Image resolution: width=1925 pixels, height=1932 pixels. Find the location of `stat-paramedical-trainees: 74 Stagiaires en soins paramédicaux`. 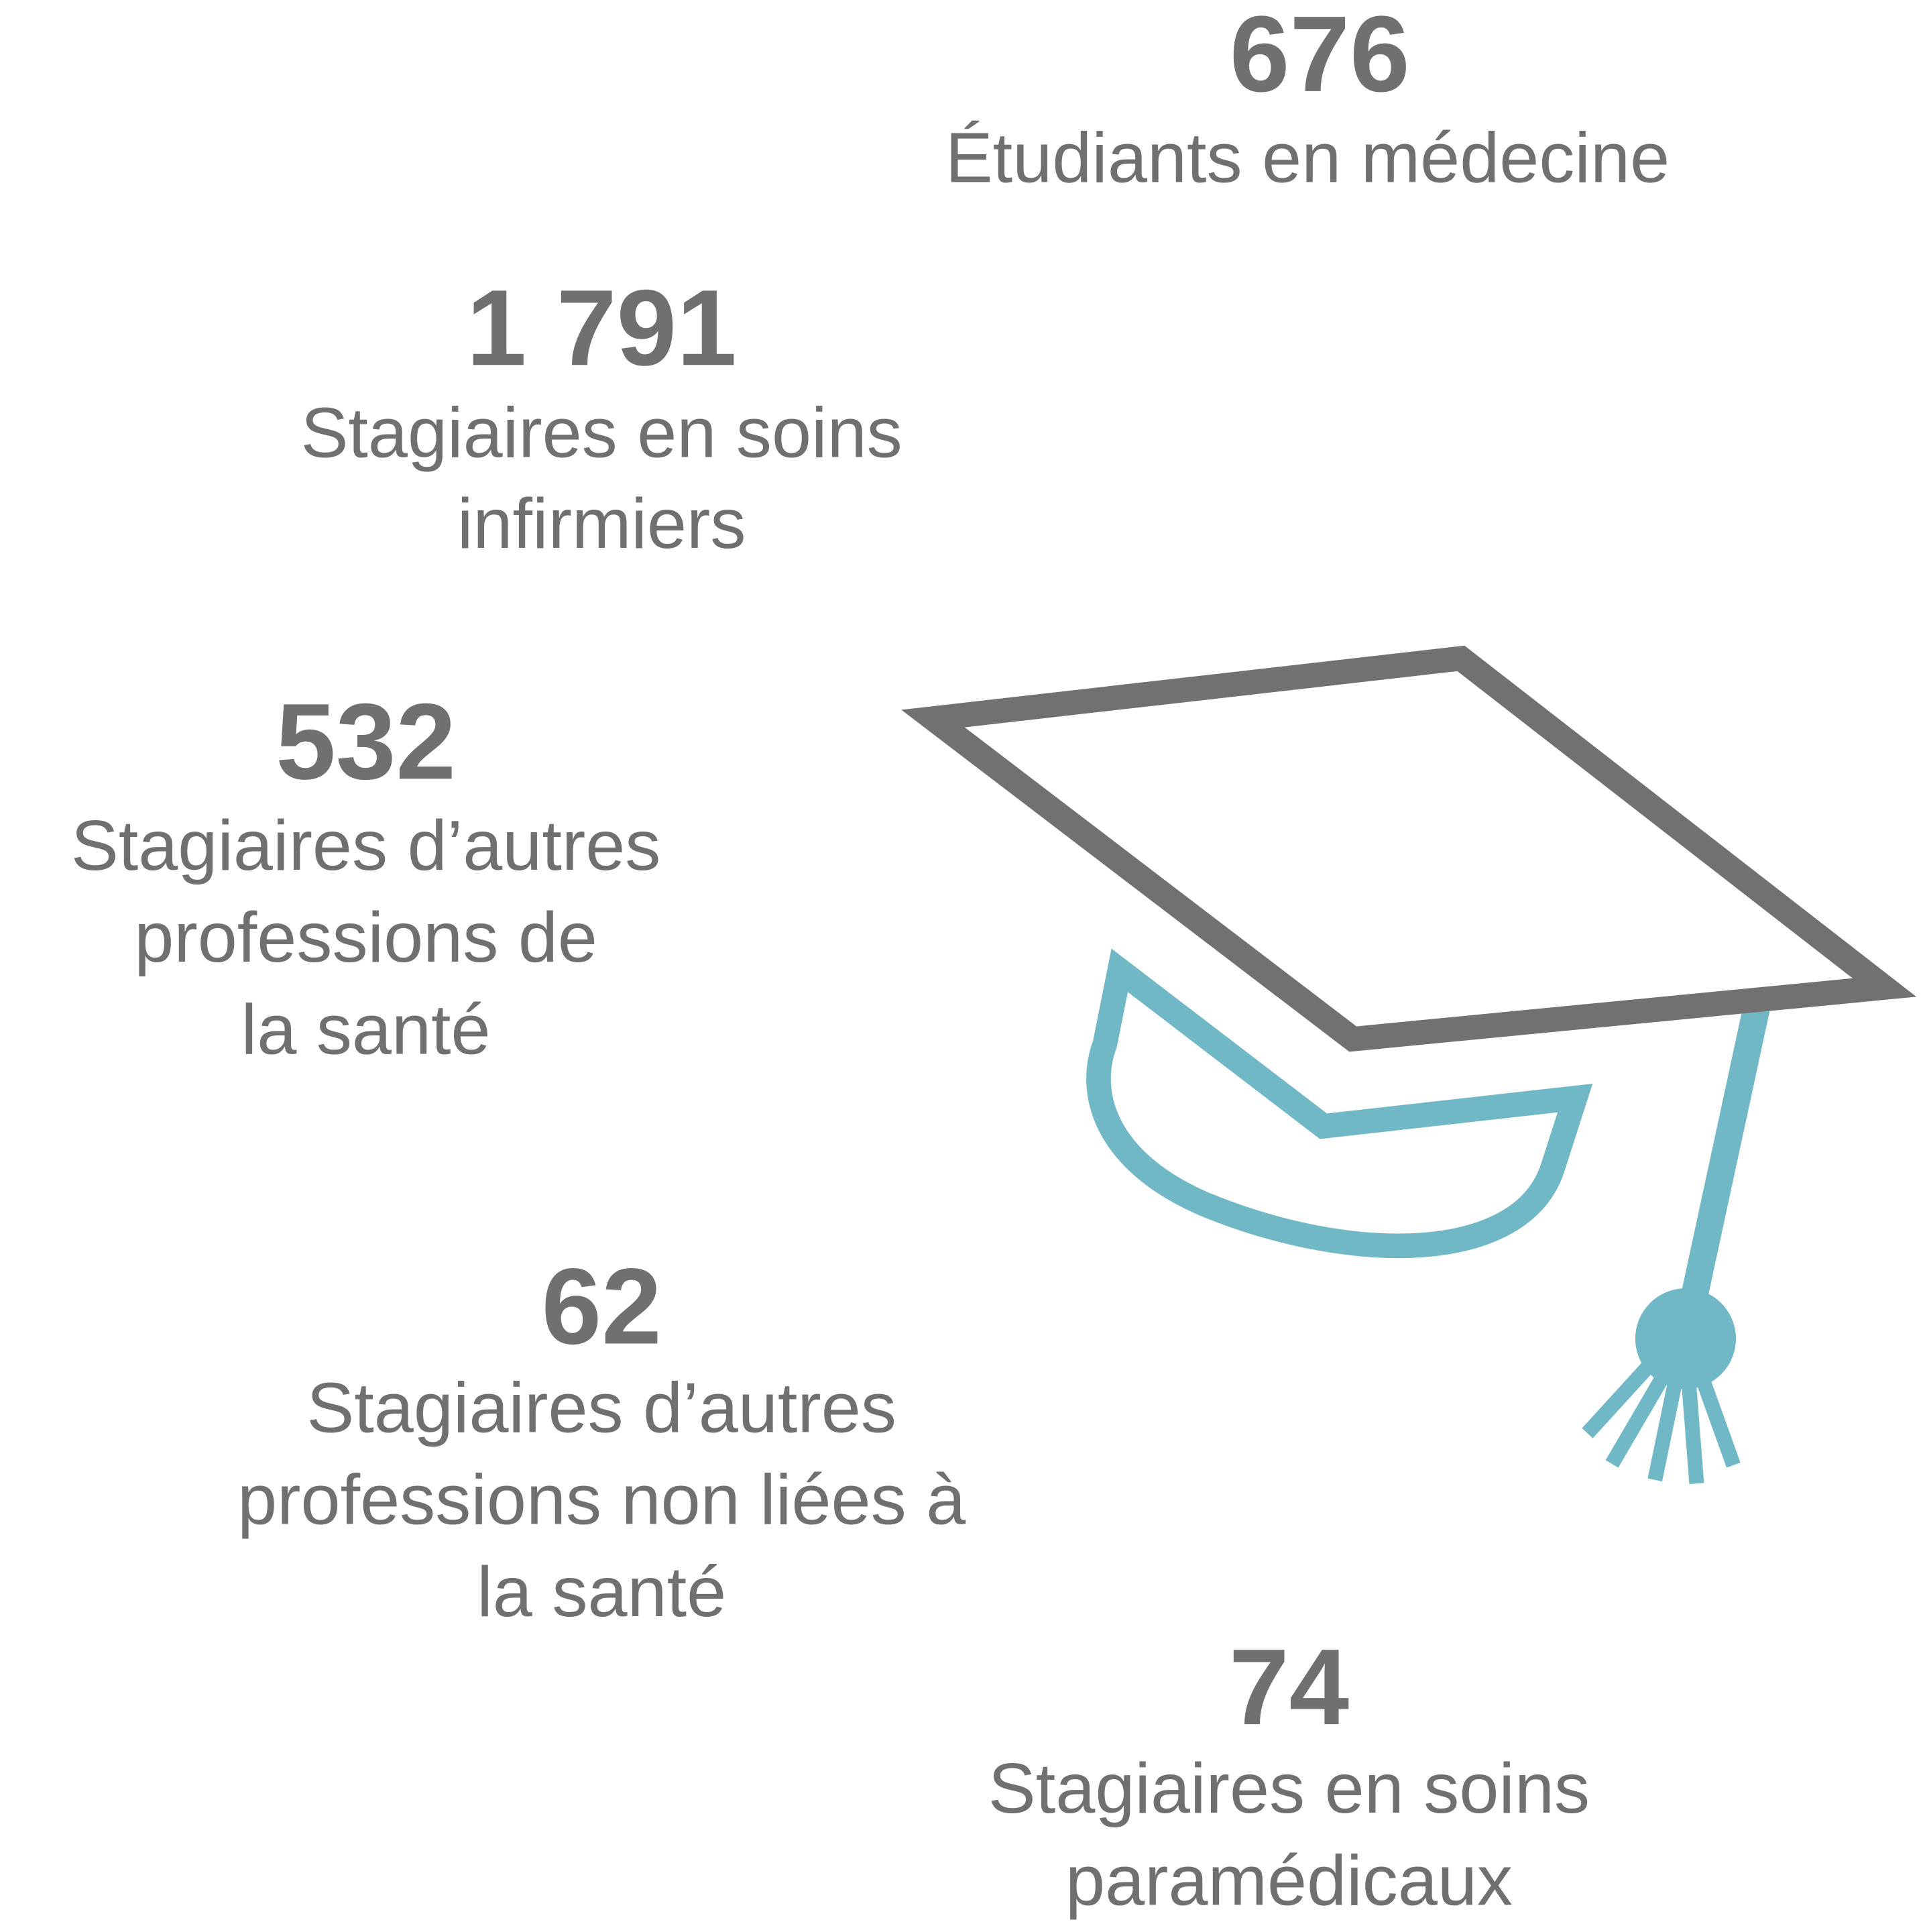

stat-paramedical-trainees: 74 Stagiaires en soins paramédicaux is located at coordinates (1289, 1773).